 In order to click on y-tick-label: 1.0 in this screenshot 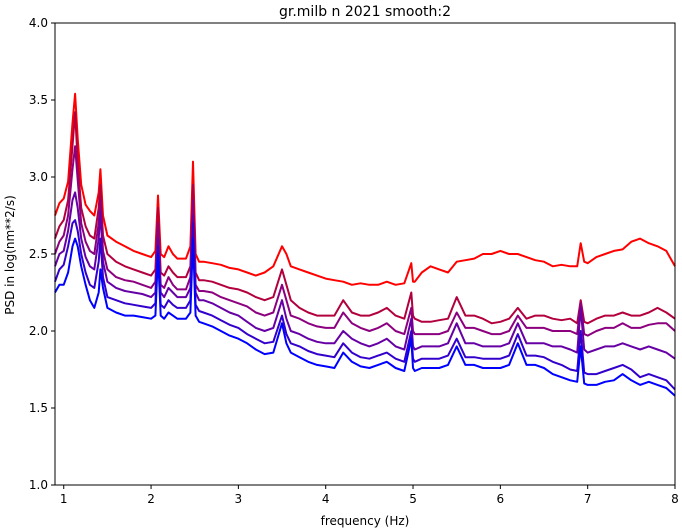, I will do `click(38, 485)`.